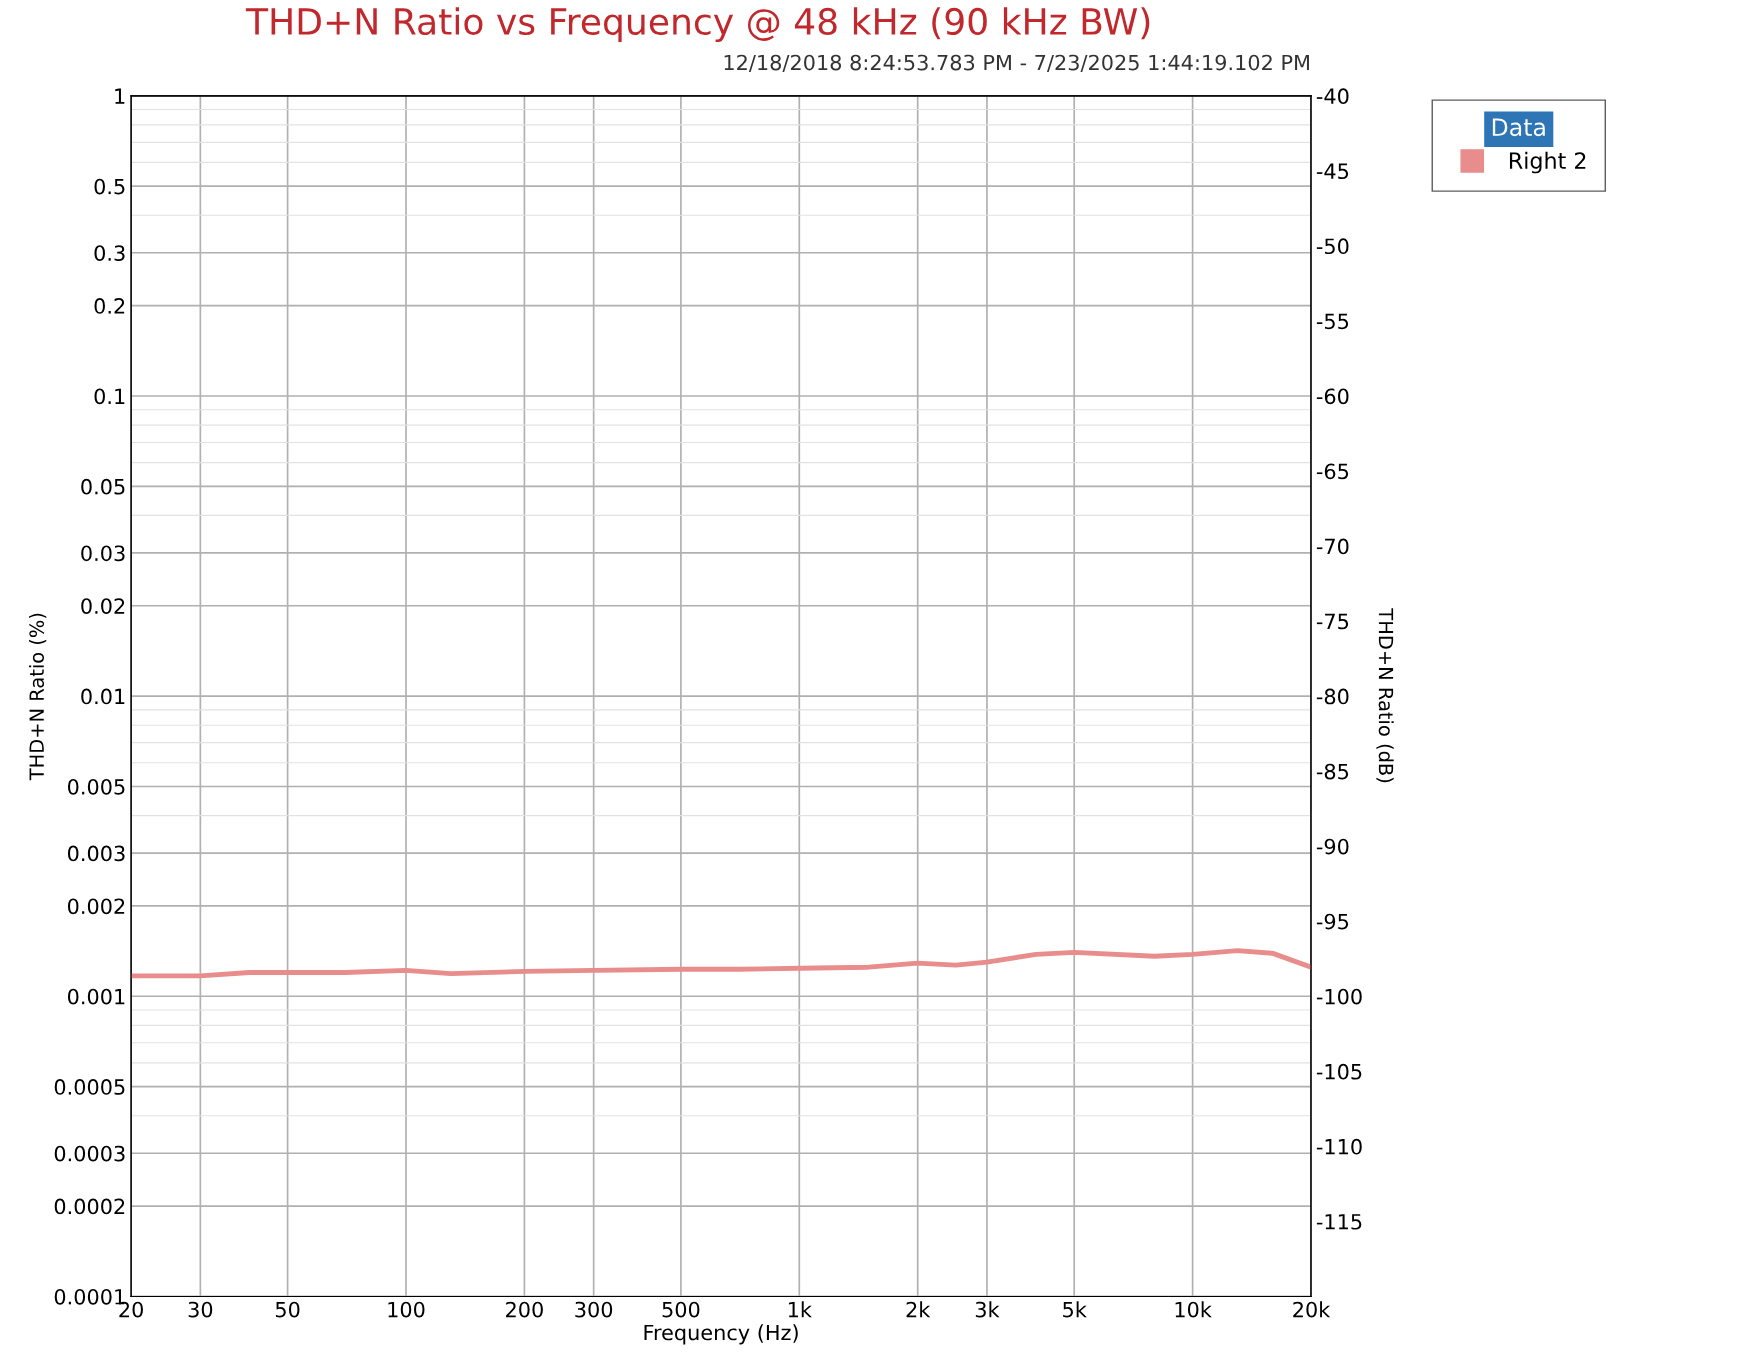 The image size is (1748, 1369). I want to click on y2-tick-label: -50, so click(1332, 246).